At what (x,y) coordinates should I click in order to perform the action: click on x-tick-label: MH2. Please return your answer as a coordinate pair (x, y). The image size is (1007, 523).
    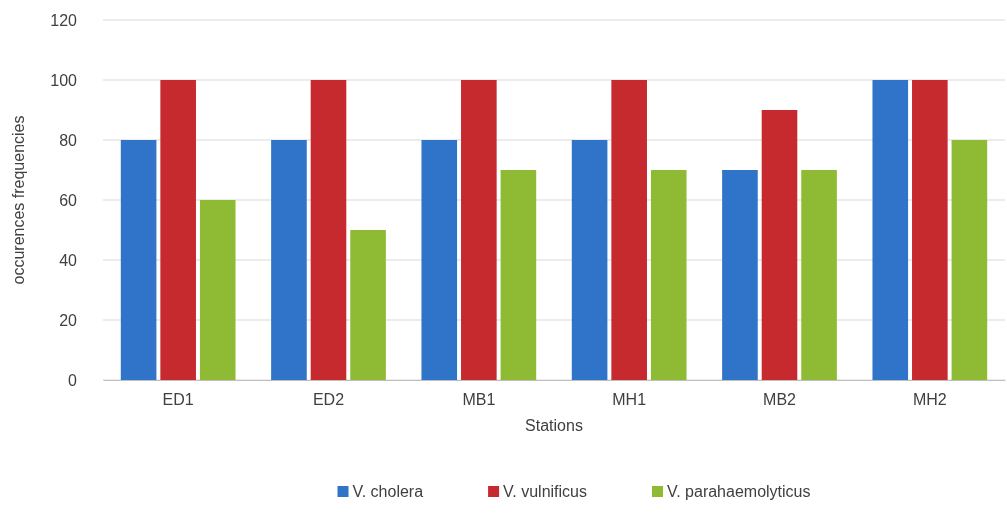
    Looking at the image, I should click on (929, 400).